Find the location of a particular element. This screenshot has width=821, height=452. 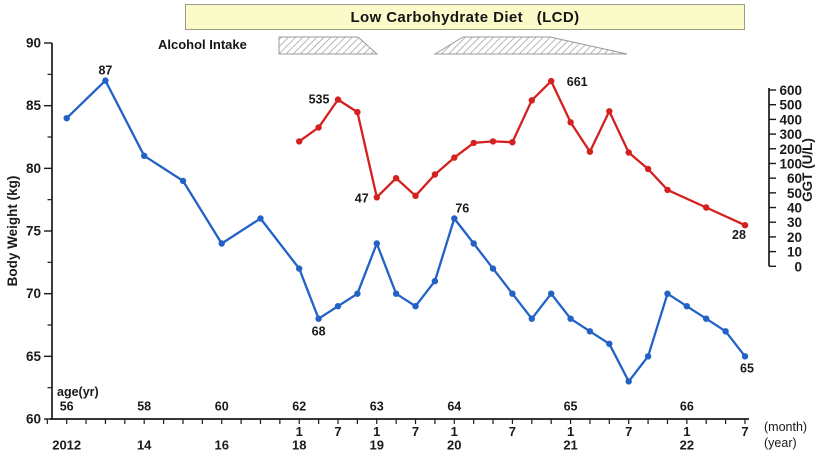

right-axis-title: GGT (U/L) is located at coordinates (807, 170).